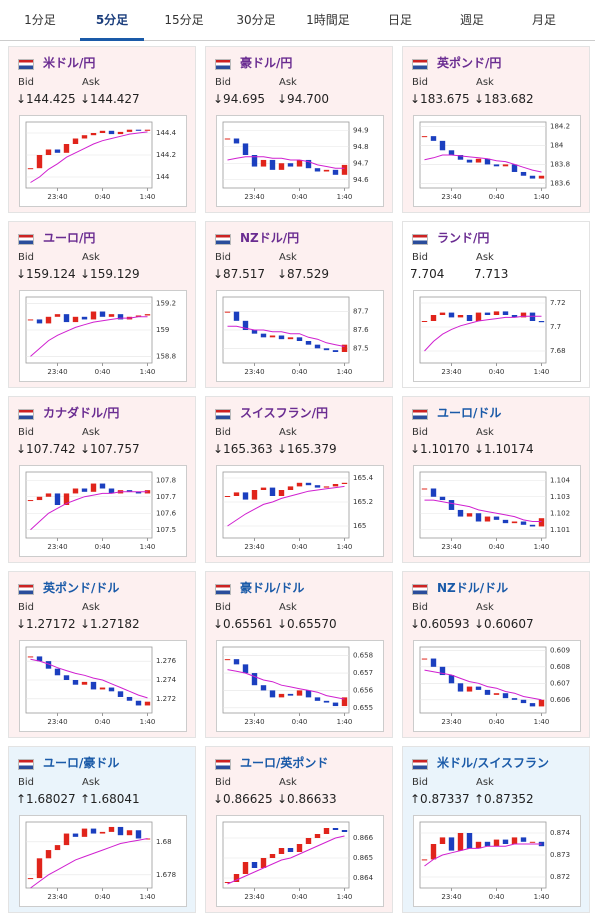 The width and height of the screenshot is (595, 913). Describe the element at coordinates (81, 413) in the screenshot. I see `pair-name: カナダドル/円` at that location.